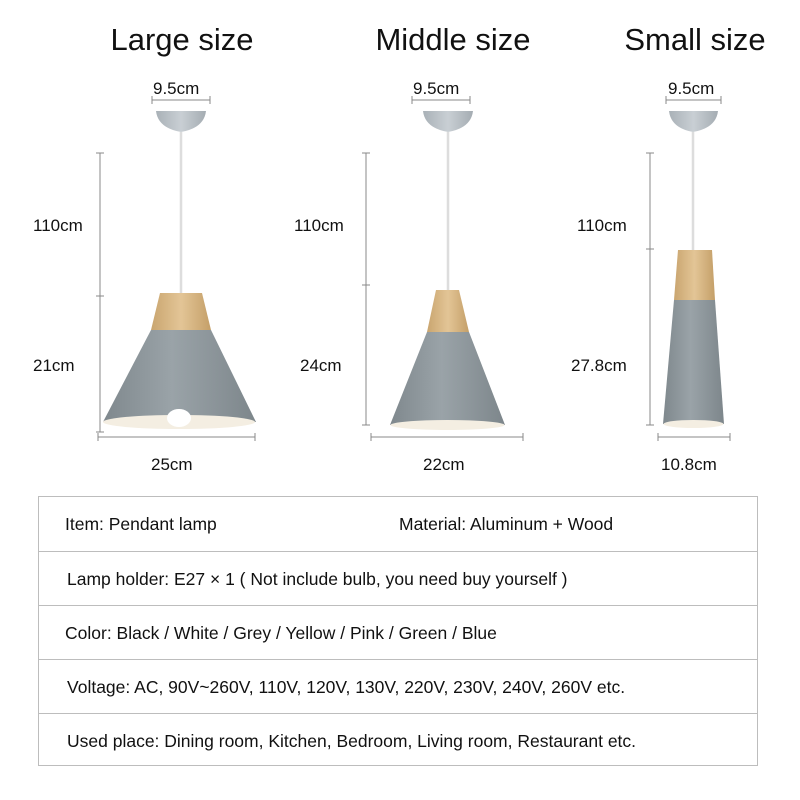  I want to click on small-shade, so click(693, 362).